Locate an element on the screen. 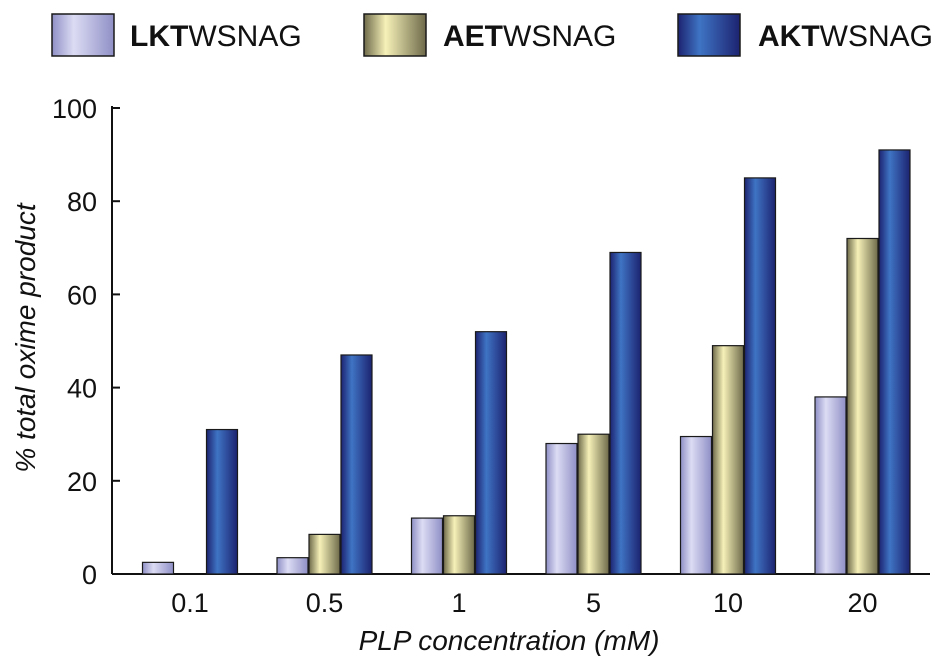 The image size is (949, 661). y-axis: 0 20 40 60 80 100 is located at coordinates (86, 342).